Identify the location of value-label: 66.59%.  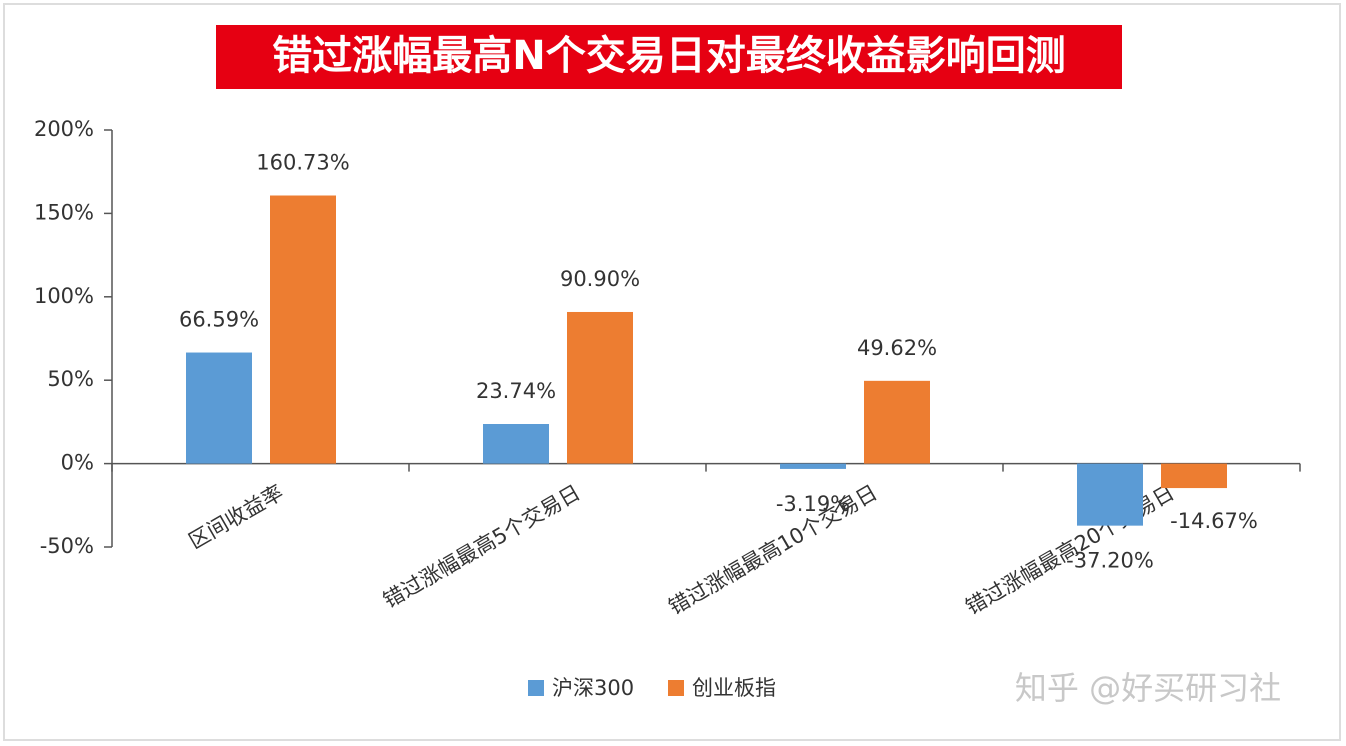
(219, 320).